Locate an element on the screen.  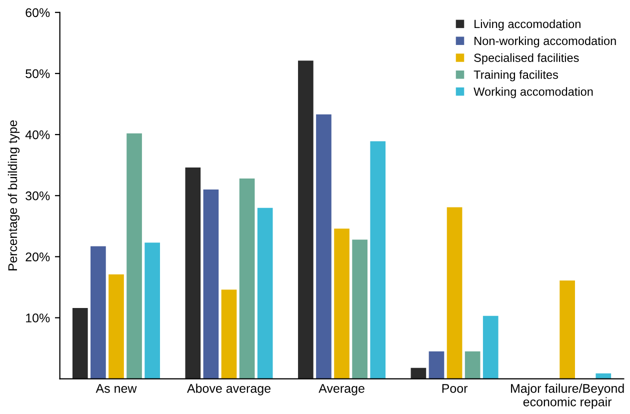
x-tick-label: Above average is located at coordinates (228, 390).